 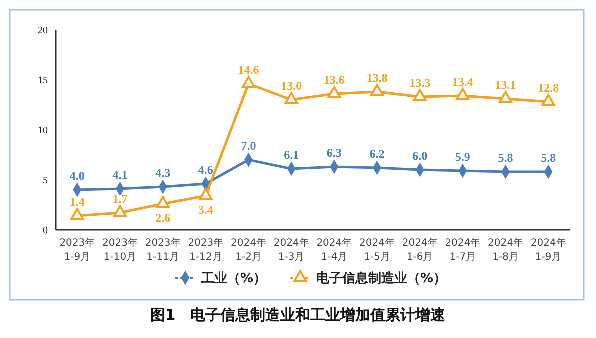 I want to click on data-label: 13.6, so click(x=334, y=80).